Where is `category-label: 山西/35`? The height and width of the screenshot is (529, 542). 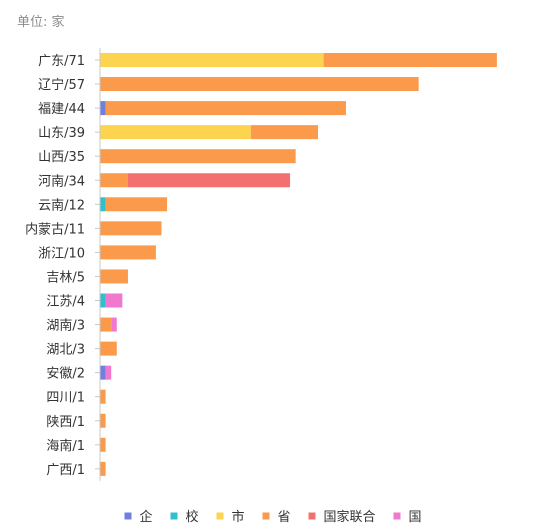
category-label: 山西/35 is located at coordinates (61, 157).